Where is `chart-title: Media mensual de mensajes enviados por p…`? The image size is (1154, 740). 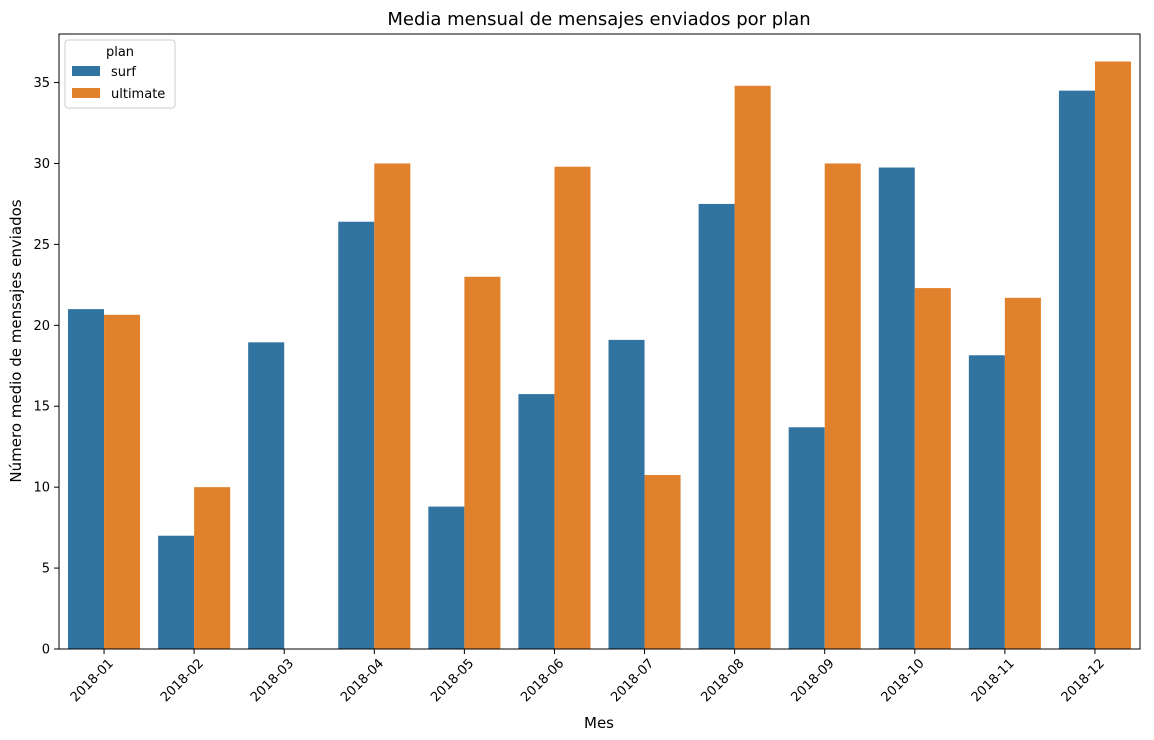 chart-title: Media mensual de mensajes enviados por p… is located at coordinates (598, 19).